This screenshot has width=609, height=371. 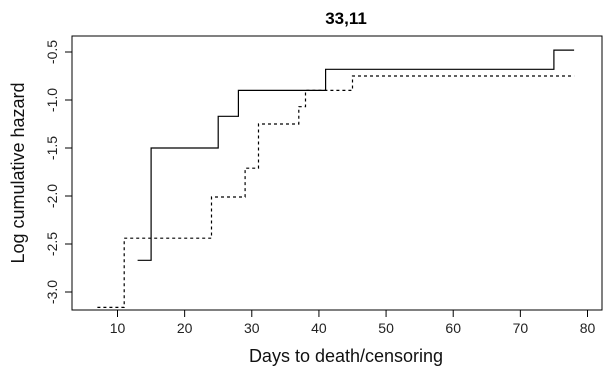 What do you see at coordinates (52, 196) in the screenshot?
I see `y-tick-label: -2.0` at bounding box center [52, 196].